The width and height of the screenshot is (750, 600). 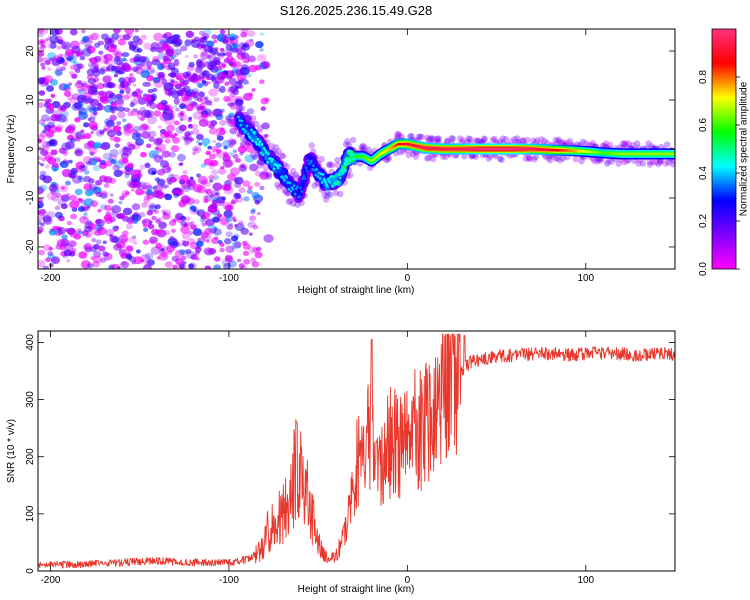 What do you see at coordinates (50, 278) in the screenshot?
I see `spectrogram-x-tick-label: -200` at bounding box center [50, 278].